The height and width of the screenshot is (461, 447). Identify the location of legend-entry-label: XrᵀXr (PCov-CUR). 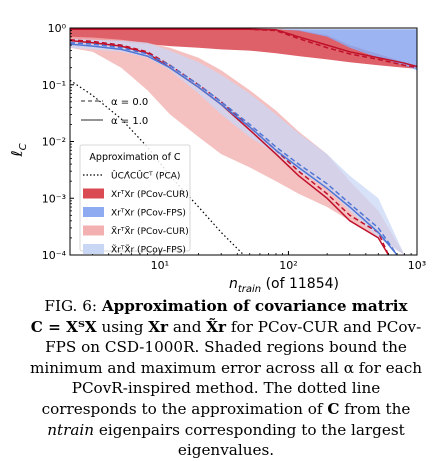
(150, 195).